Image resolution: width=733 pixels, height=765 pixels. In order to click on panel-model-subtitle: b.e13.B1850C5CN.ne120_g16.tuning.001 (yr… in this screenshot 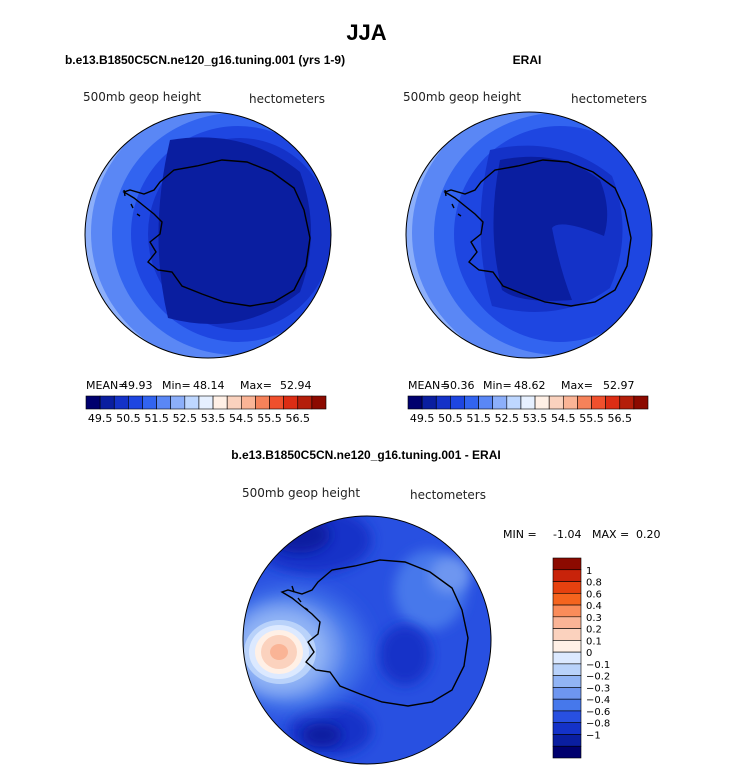, I will do `click(205, 60)`.